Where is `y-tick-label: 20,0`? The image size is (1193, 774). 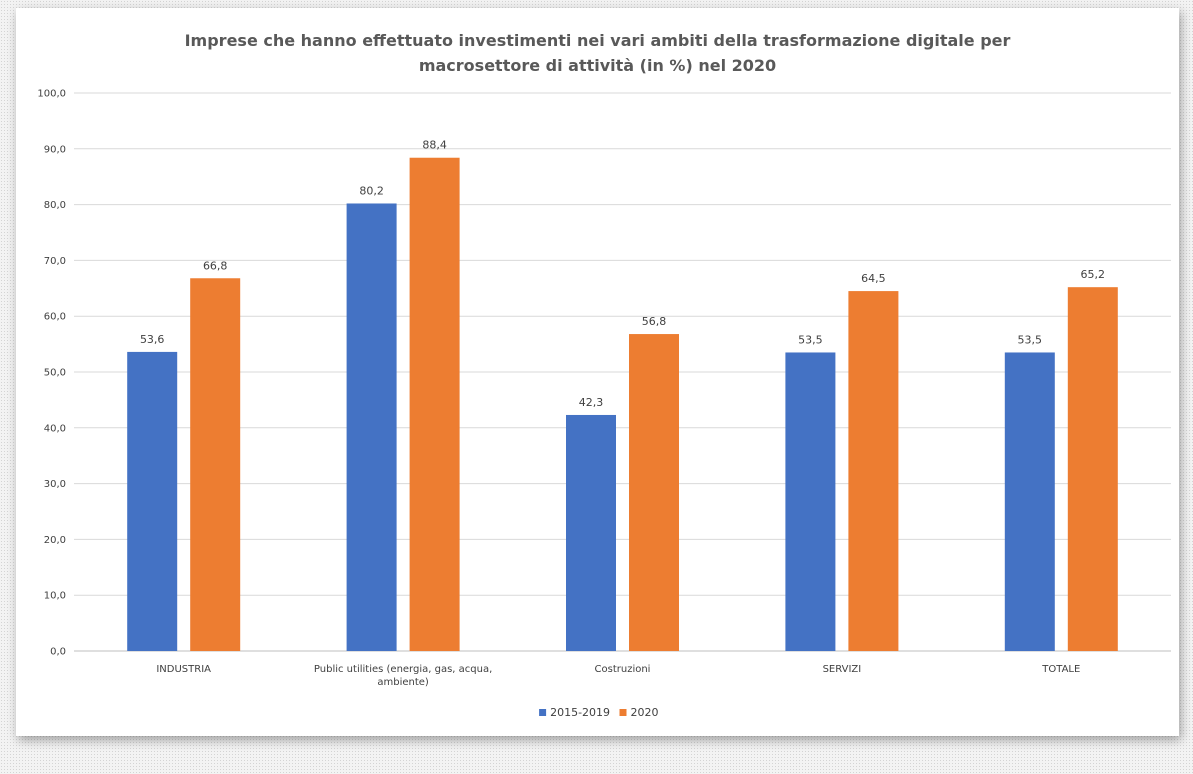 y-tick-label: 20,0 is located at coordinates (55, 540).